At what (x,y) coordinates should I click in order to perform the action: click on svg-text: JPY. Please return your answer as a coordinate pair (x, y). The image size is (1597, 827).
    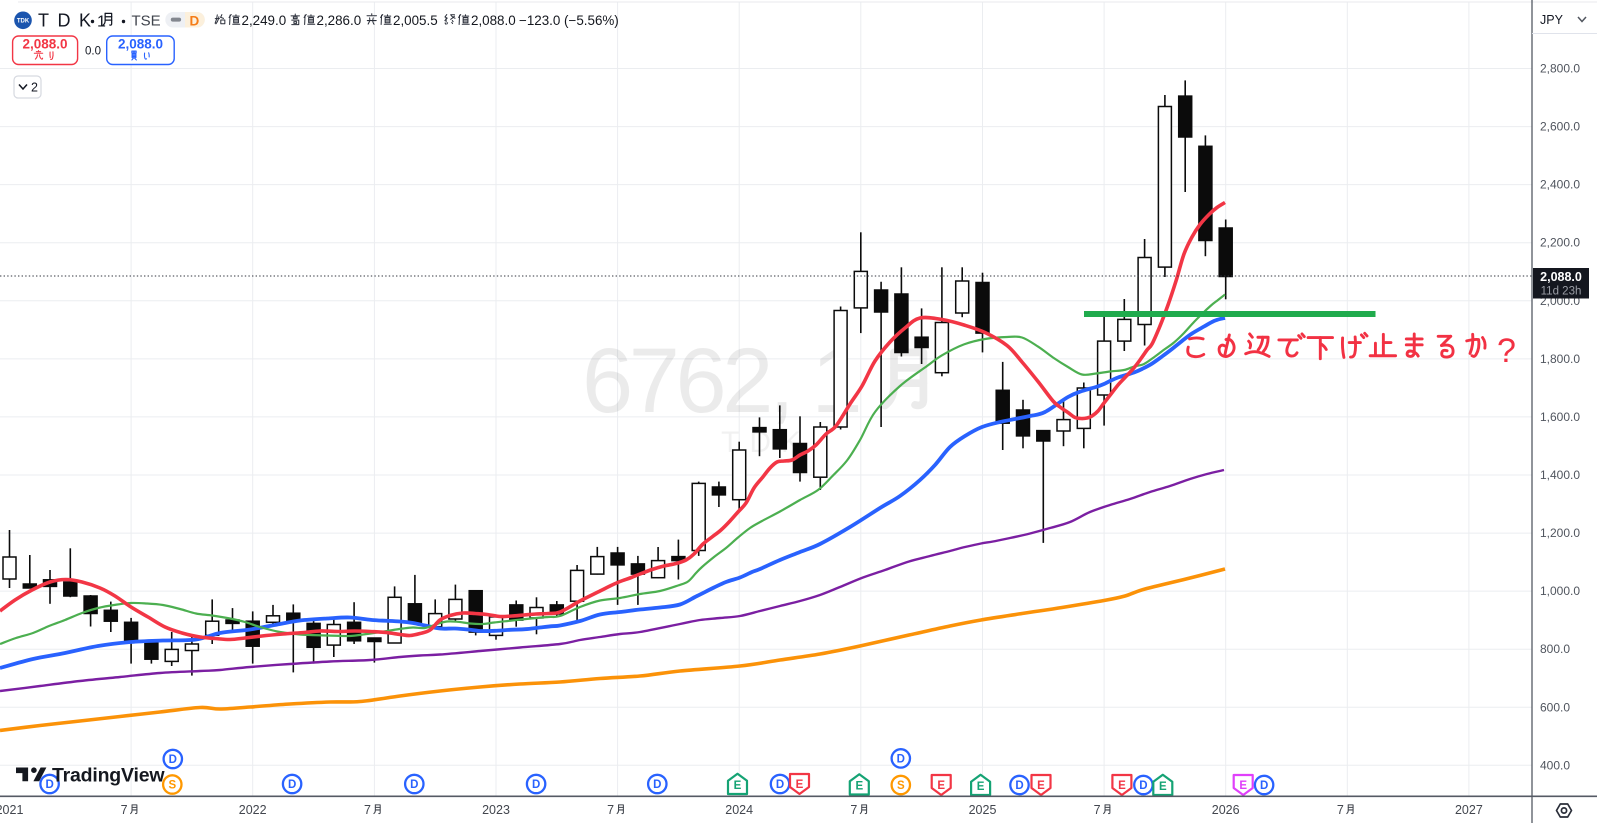
    Looking at the image, I should click on (1552, 20).